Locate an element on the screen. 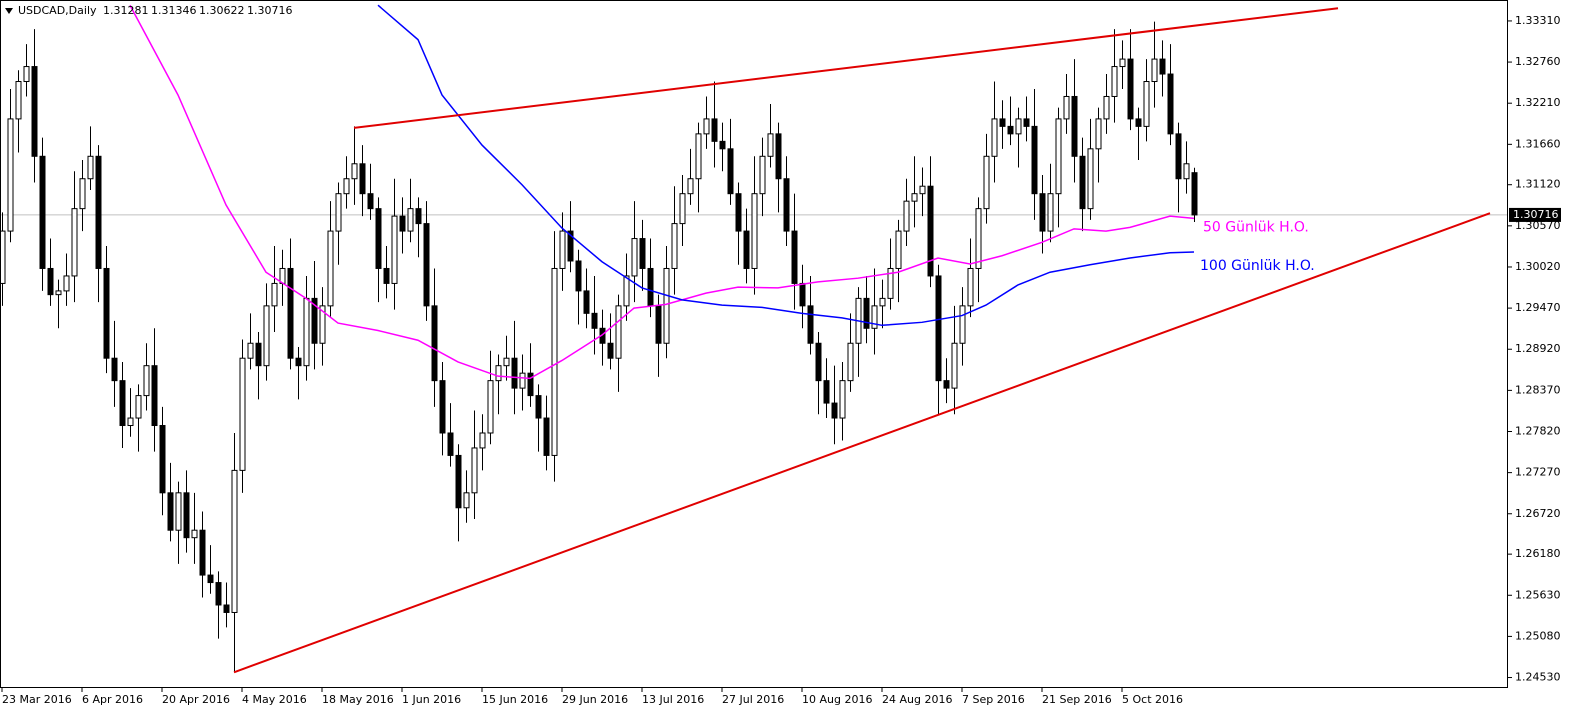 This screenshot has width=1569, height=713. y-tick-label: 1.31120 is located at coordinates (1538, 184).